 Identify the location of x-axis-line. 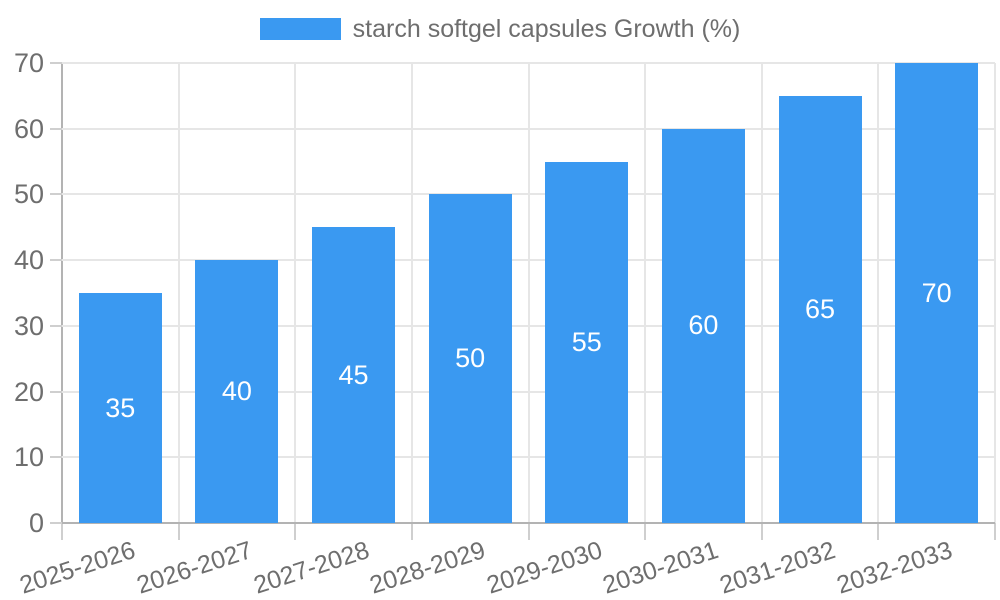
(528, 523).